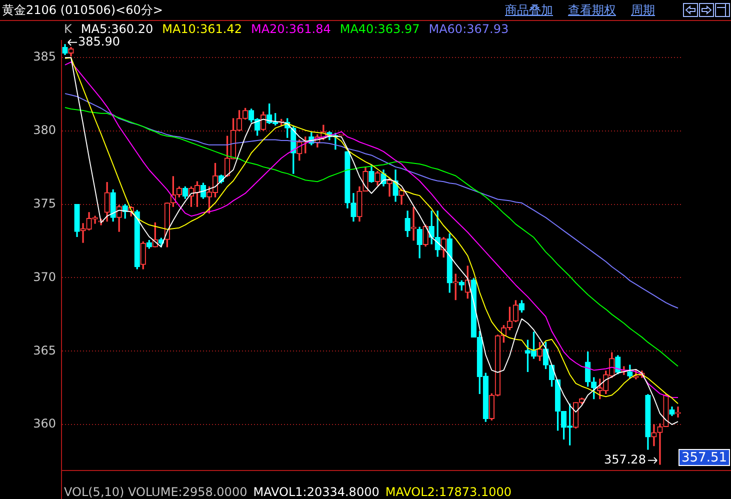  I want to click on text: MAVOL2:17873.1000, so click(448, 492).